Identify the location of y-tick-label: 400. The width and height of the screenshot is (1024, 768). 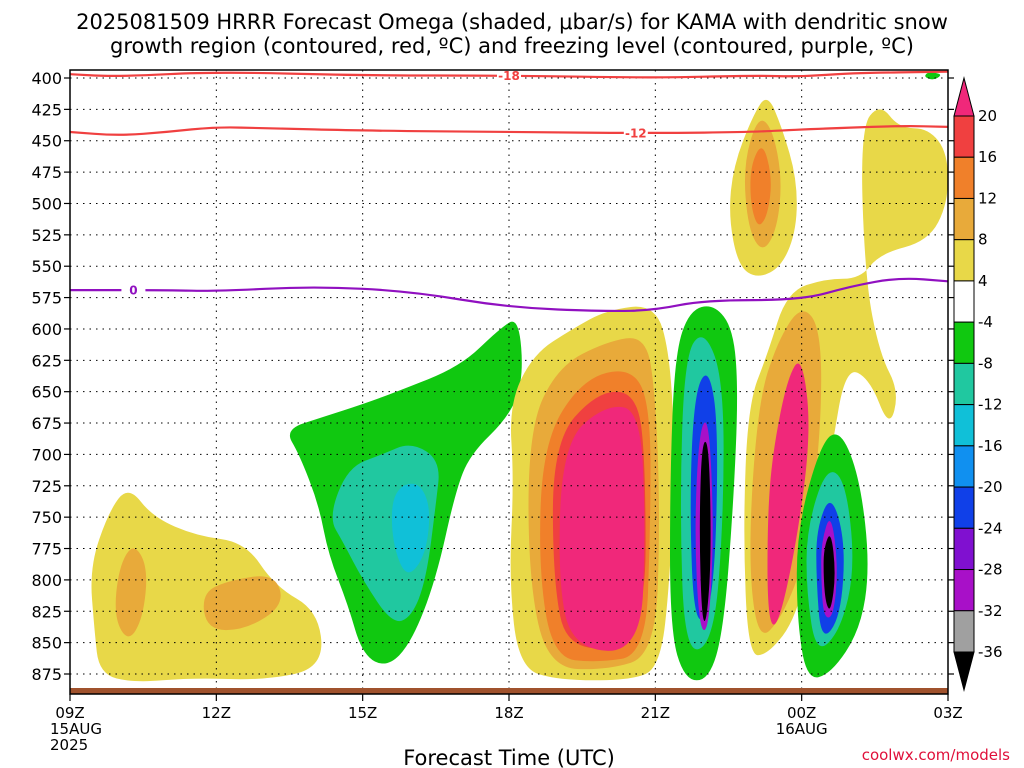
(46, 78).